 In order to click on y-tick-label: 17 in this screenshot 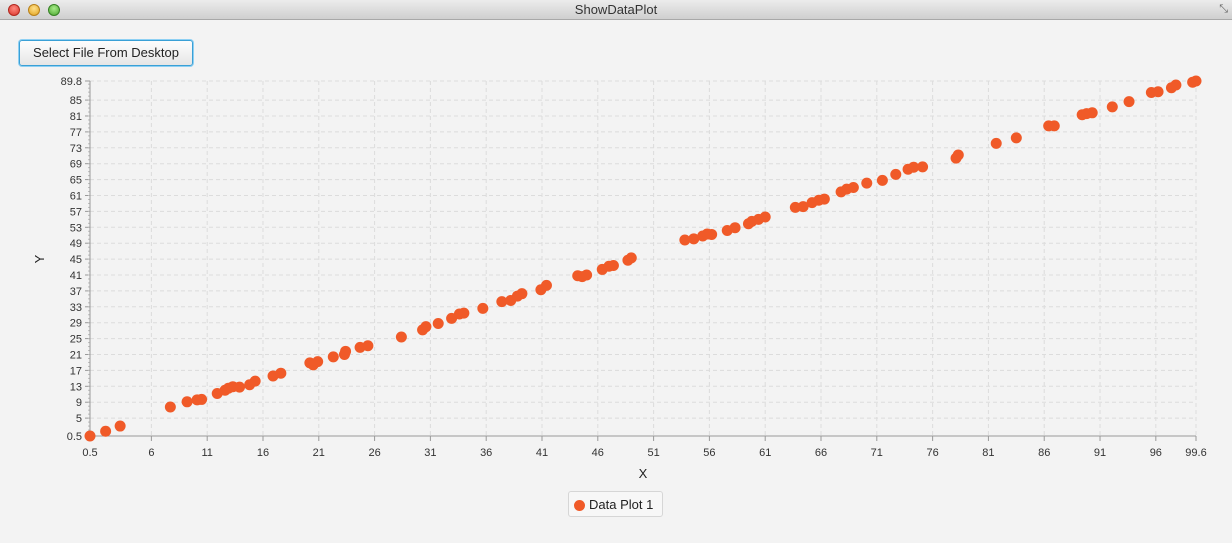, I will do `click(76, 371)`.